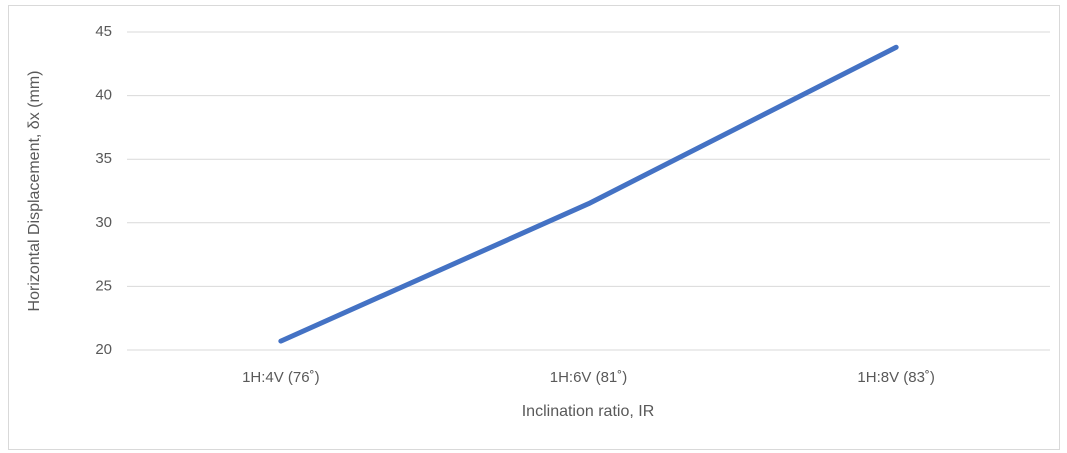  What do you see at coordinates (103, 95) in the screenshot?
I see `y-tick-label: 40` at bounding box center [103, 95].